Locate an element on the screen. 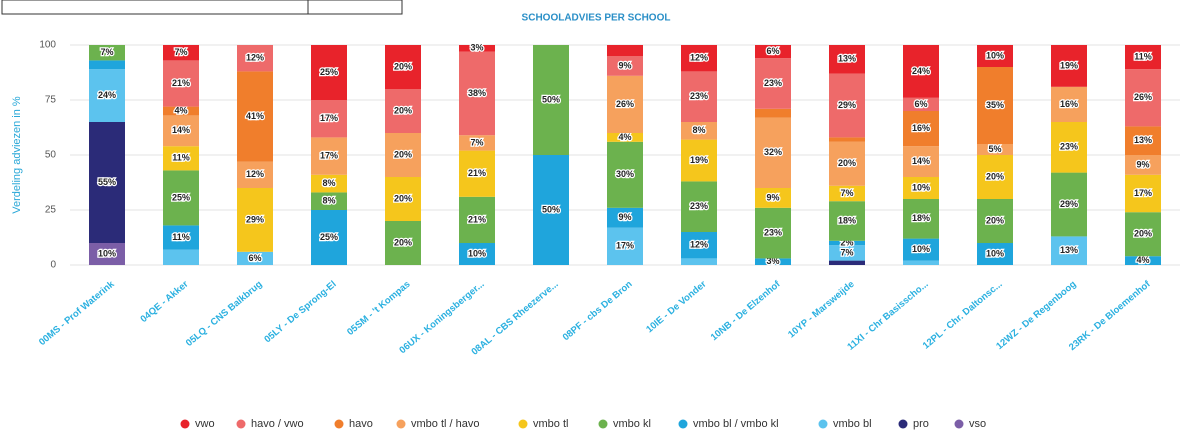 The image size is (1192, 432). data-label: 9% is located at coordinates (624, 217).